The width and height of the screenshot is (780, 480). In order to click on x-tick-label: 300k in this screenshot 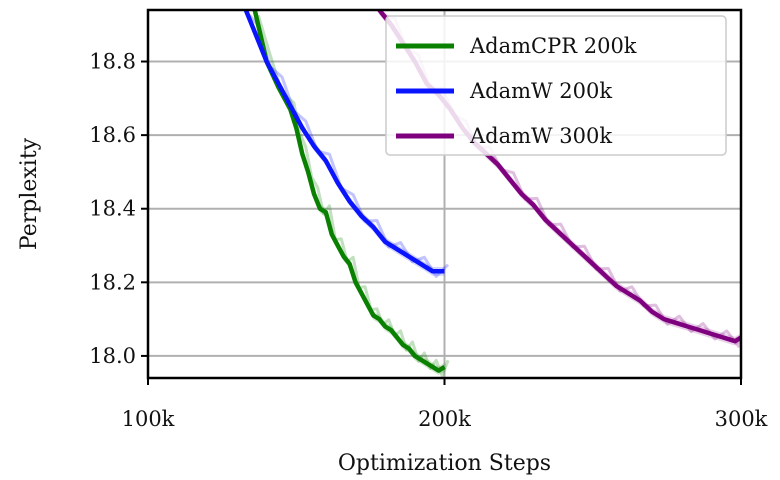, I will do `click(741, 419)`.